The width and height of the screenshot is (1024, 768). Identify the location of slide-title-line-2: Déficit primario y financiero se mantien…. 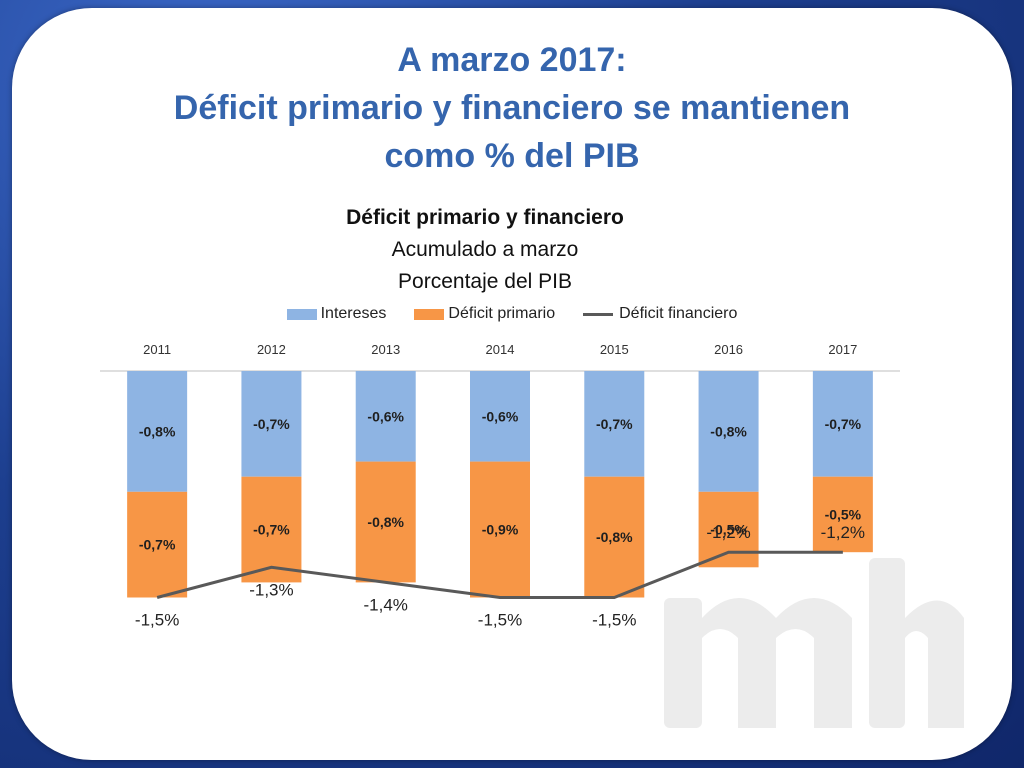
(512, 108).